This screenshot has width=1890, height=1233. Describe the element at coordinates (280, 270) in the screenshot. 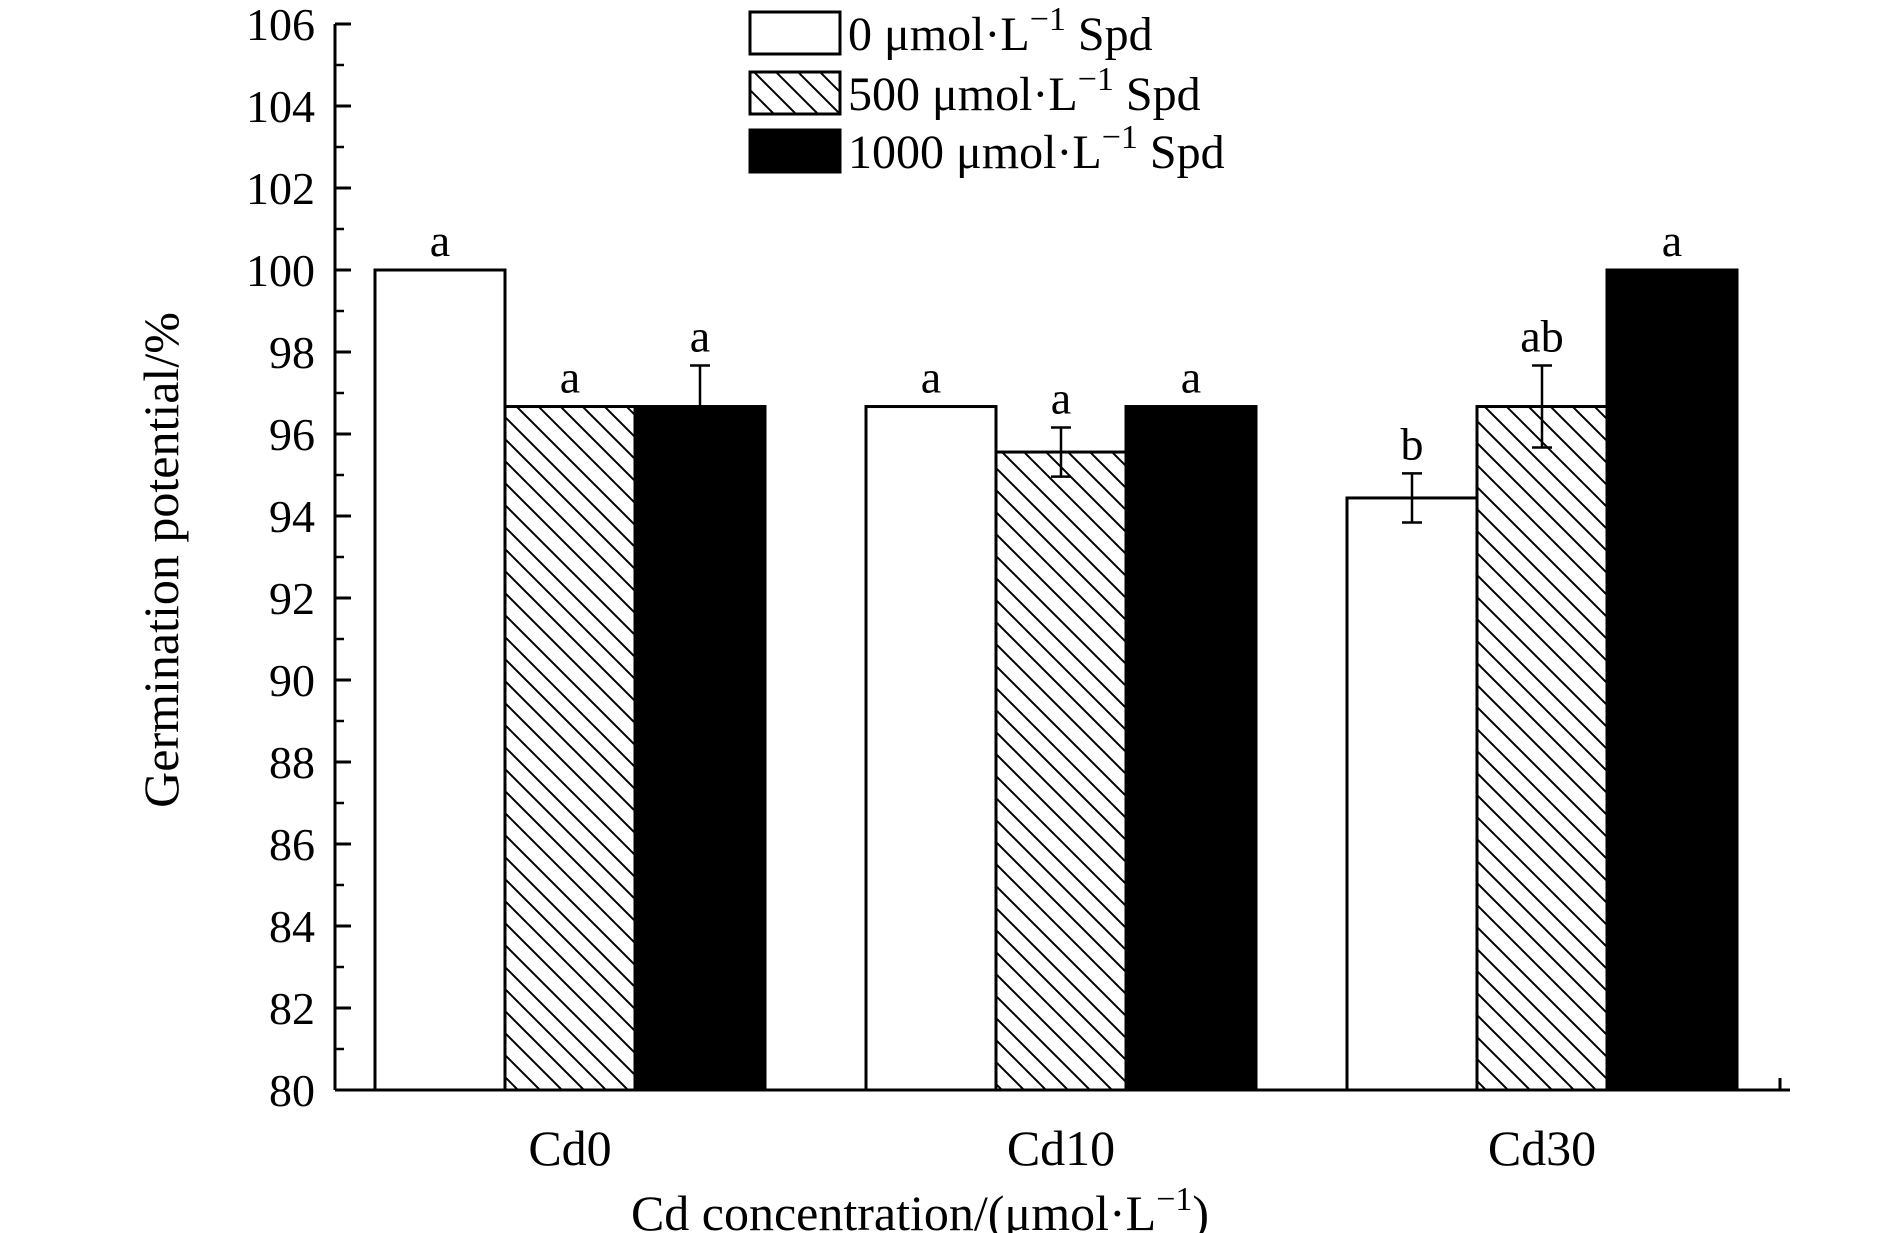

I see `y-tick-label: 100` at that location.